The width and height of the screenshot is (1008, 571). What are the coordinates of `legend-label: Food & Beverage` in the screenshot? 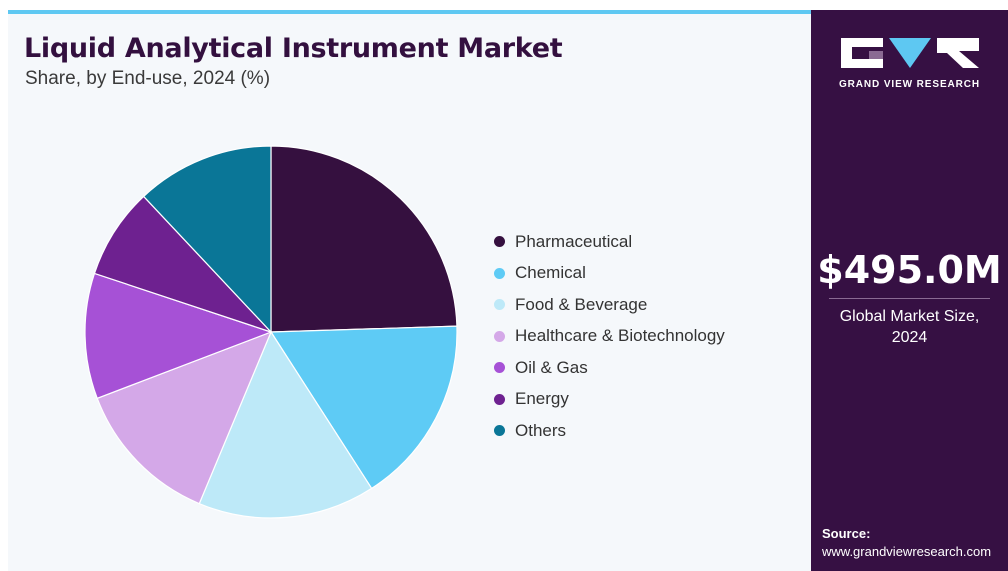 It's located at (581, 304).